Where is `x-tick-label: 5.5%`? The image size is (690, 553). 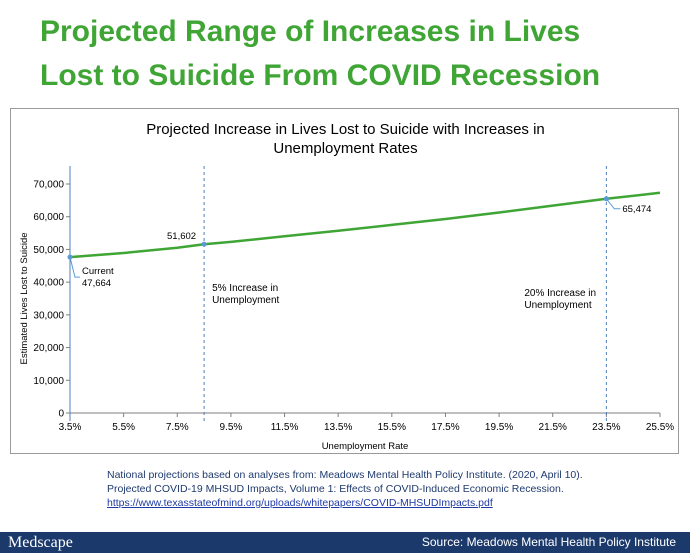 x-tick-label: 5.5% is located at coordinates (123, 427).